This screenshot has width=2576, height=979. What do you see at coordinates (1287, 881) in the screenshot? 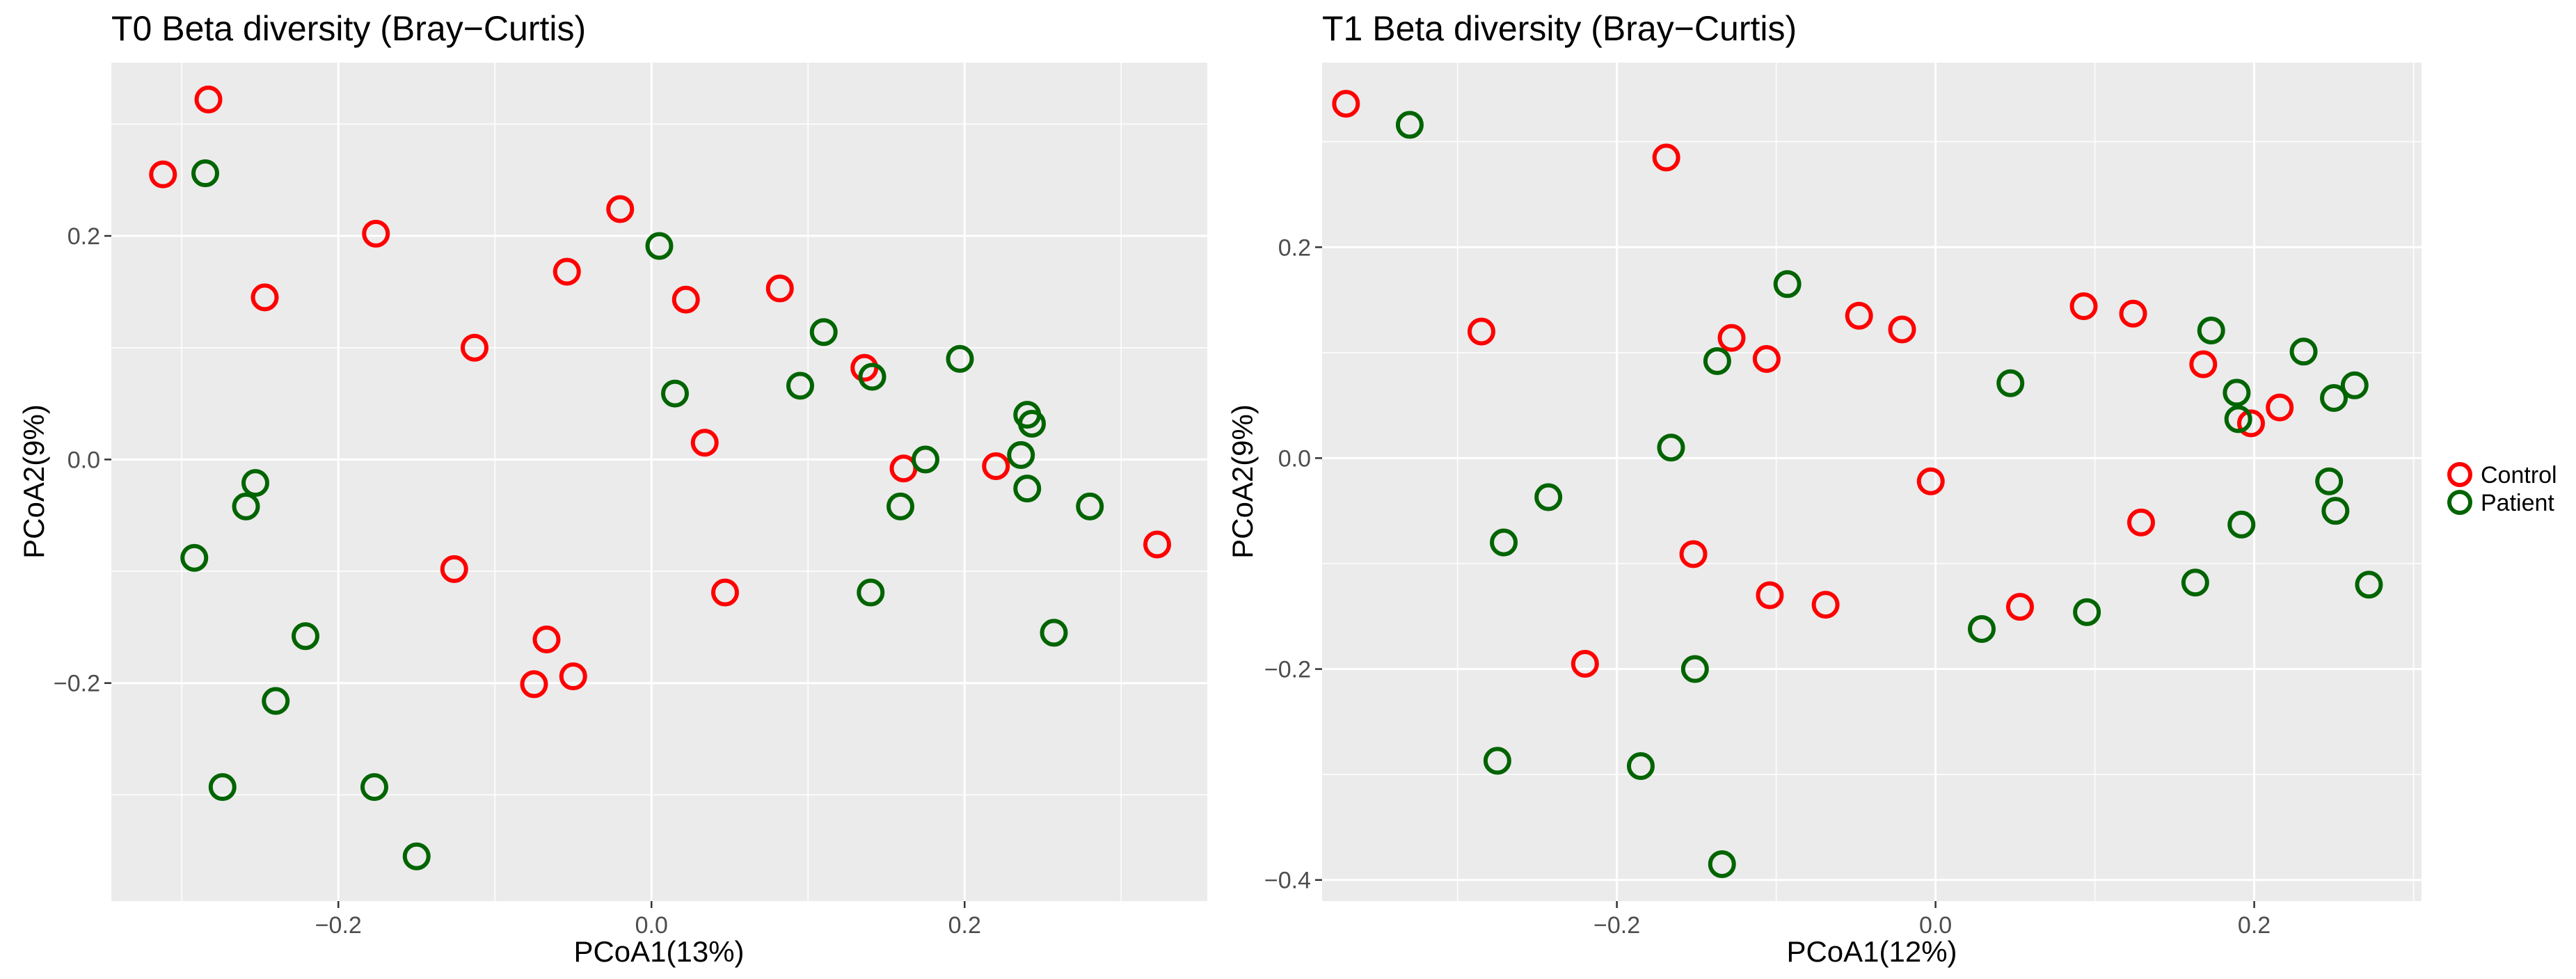
I see `y-tick-label: −0.4` at bounding box center [1287, 881].